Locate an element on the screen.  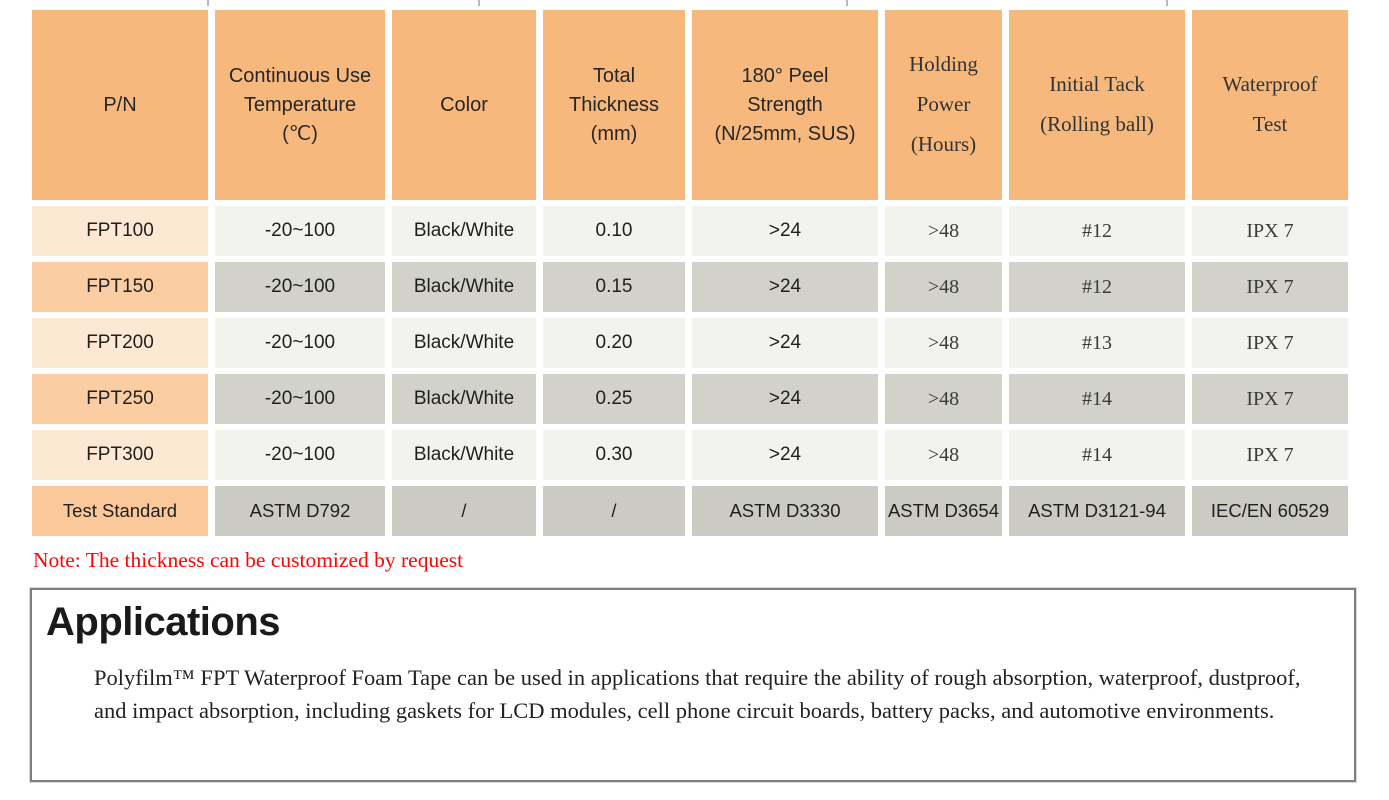
header-holding-power: Holding Power (Hours) is located at coordinates (943, 105).